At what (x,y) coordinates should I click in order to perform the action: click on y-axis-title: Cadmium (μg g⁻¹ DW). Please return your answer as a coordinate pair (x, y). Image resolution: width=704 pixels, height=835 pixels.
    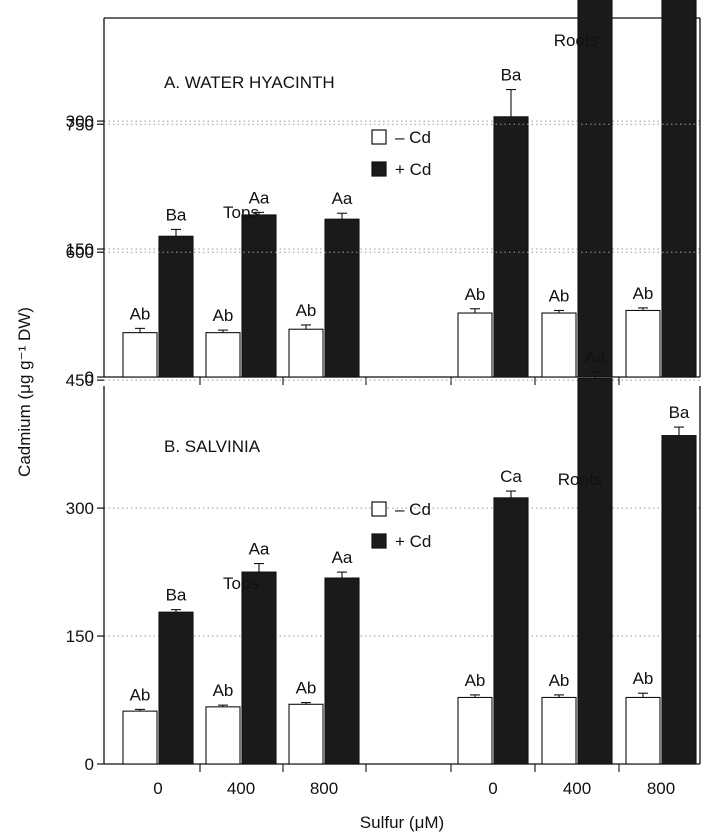
    Looking at the image, I should click on (24, 392).